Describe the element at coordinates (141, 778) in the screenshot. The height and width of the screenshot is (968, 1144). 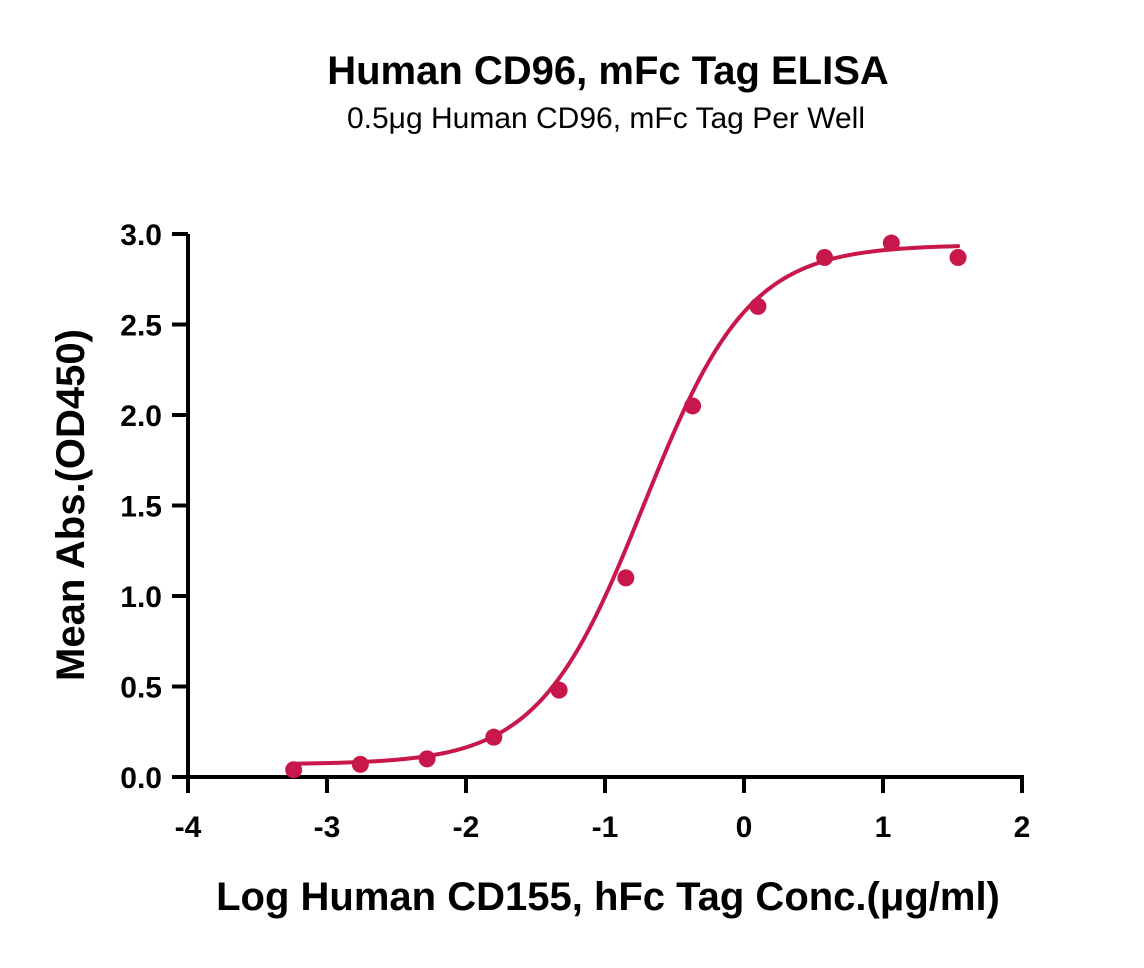
I see `y-tick-label-0: 0.0` at that location.